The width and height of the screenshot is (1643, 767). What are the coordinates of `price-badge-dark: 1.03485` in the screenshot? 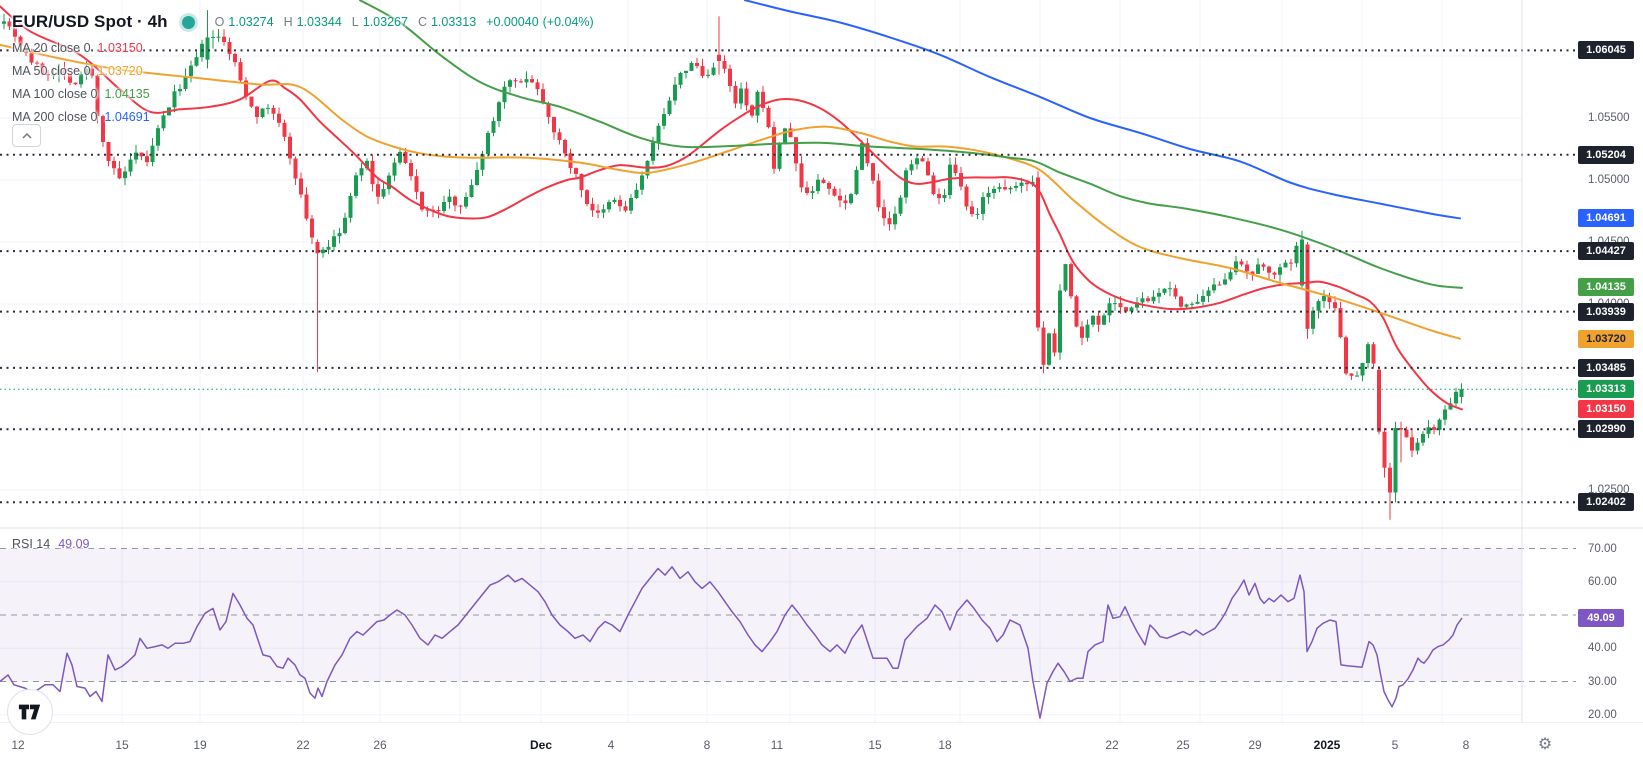 It's located at (1606, 367).